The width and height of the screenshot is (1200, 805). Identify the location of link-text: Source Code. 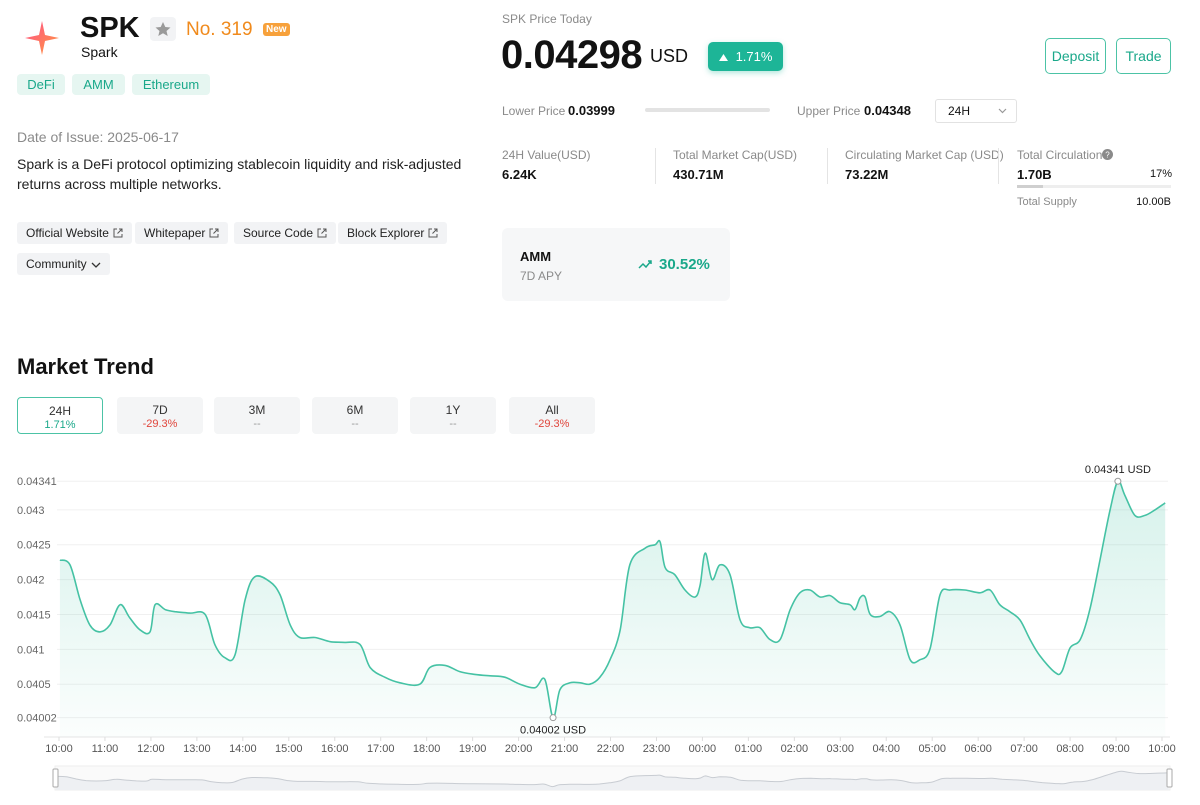
(278, 233).